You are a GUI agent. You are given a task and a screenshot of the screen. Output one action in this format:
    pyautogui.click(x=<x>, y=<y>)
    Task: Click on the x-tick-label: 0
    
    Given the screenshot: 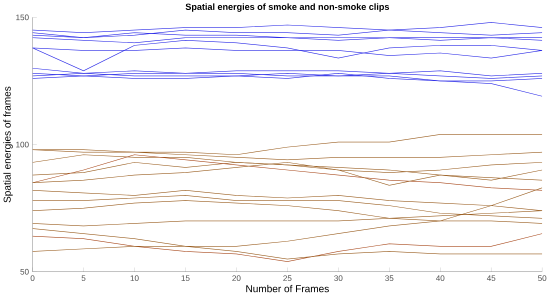 What is the action you would take?
    pyautogui.click(x=32, y=279)
    